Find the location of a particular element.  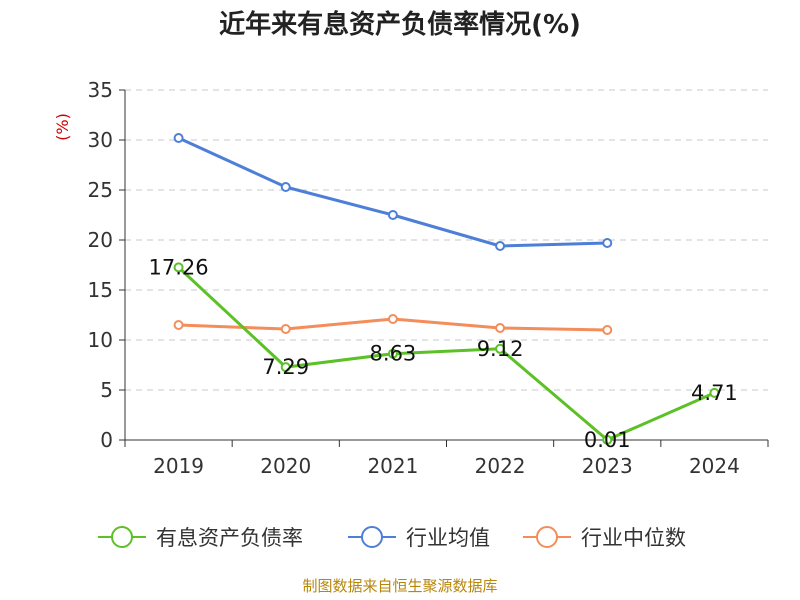

legend-label: 行业中位数 is located at coordinates (633, 538).